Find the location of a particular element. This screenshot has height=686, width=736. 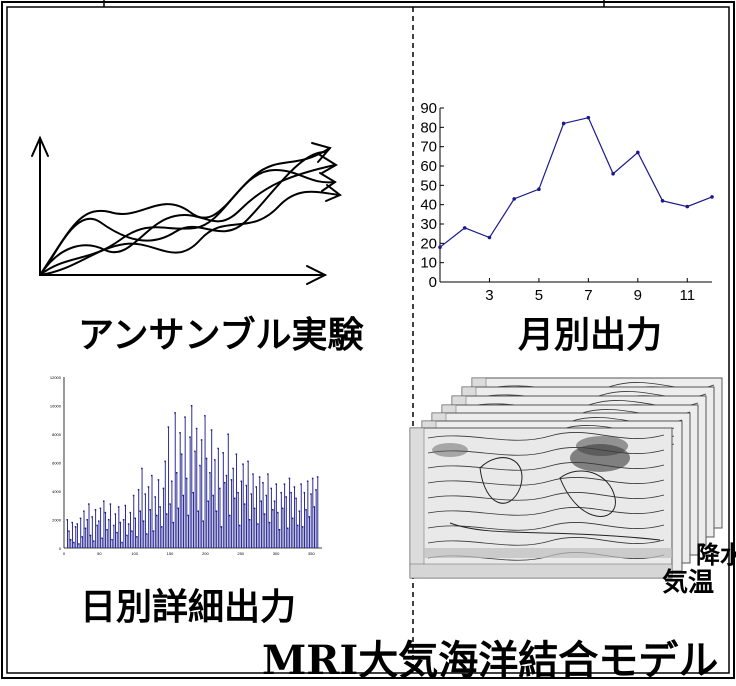

monthly-x-tick-label: 3 is located at coordinates (489, 295).